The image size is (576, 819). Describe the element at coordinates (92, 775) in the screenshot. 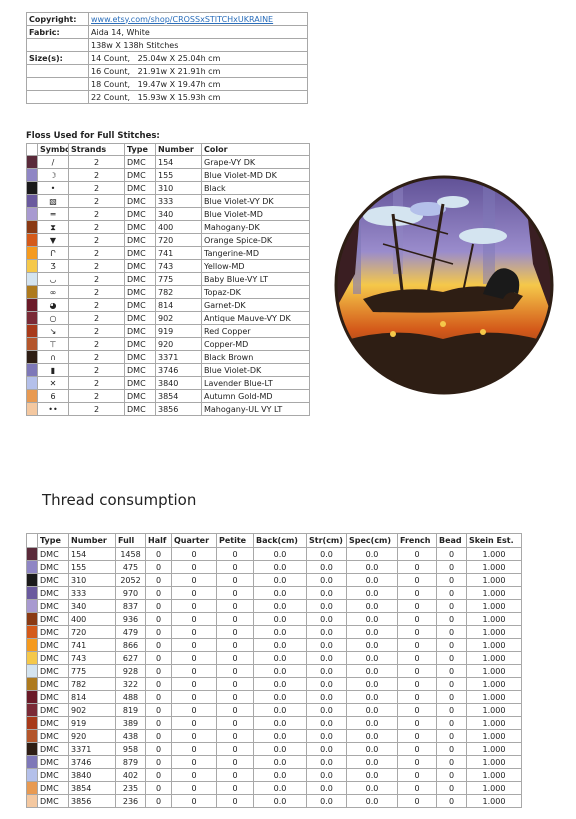

I see `thread-cell: 3840` at that location.